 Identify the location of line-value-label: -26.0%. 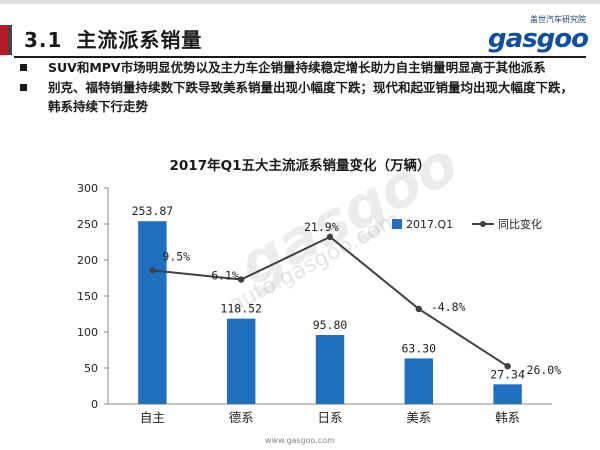
(541, 370).